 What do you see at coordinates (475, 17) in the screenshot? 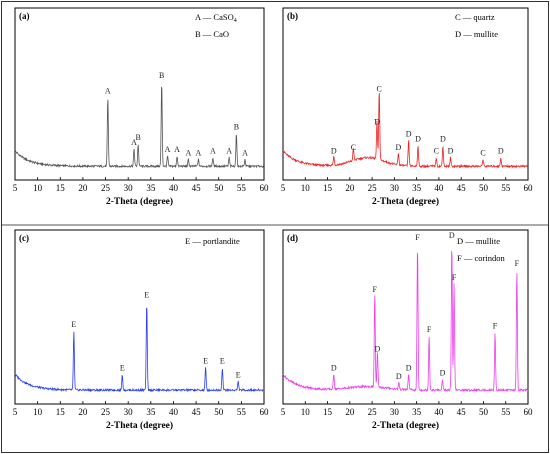
I see `legend-entry: C — quartz` at bounding box center [475, 17].